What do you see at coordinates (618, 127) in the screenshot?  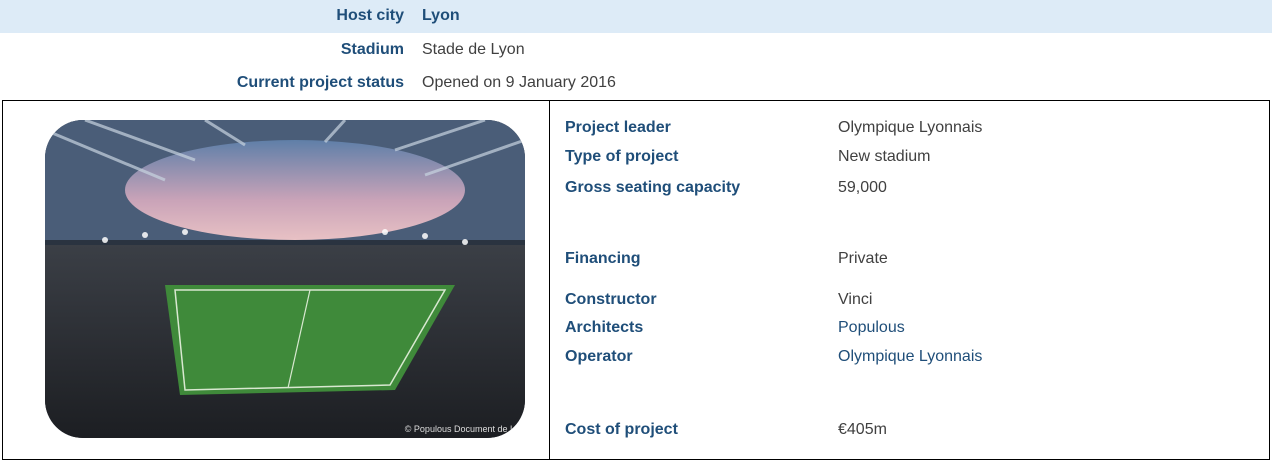 I see `detail-label: Project leader` at bounding box center [618, 127].